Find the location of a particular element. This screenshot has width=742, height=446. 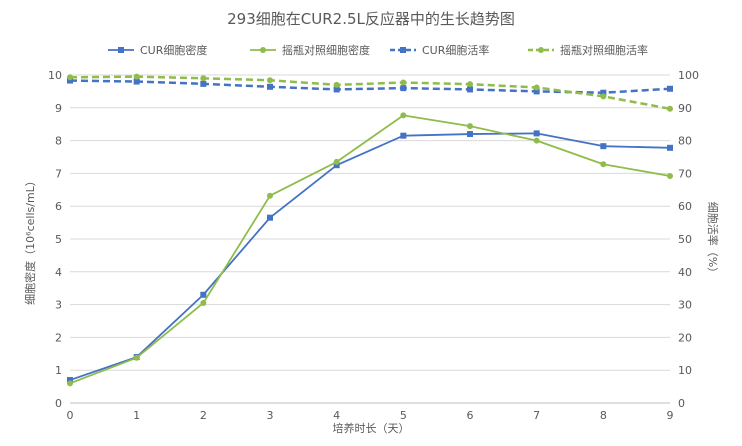

legend-label: 摇瓶对照细胞活率 is located at coordinates (604, 50).